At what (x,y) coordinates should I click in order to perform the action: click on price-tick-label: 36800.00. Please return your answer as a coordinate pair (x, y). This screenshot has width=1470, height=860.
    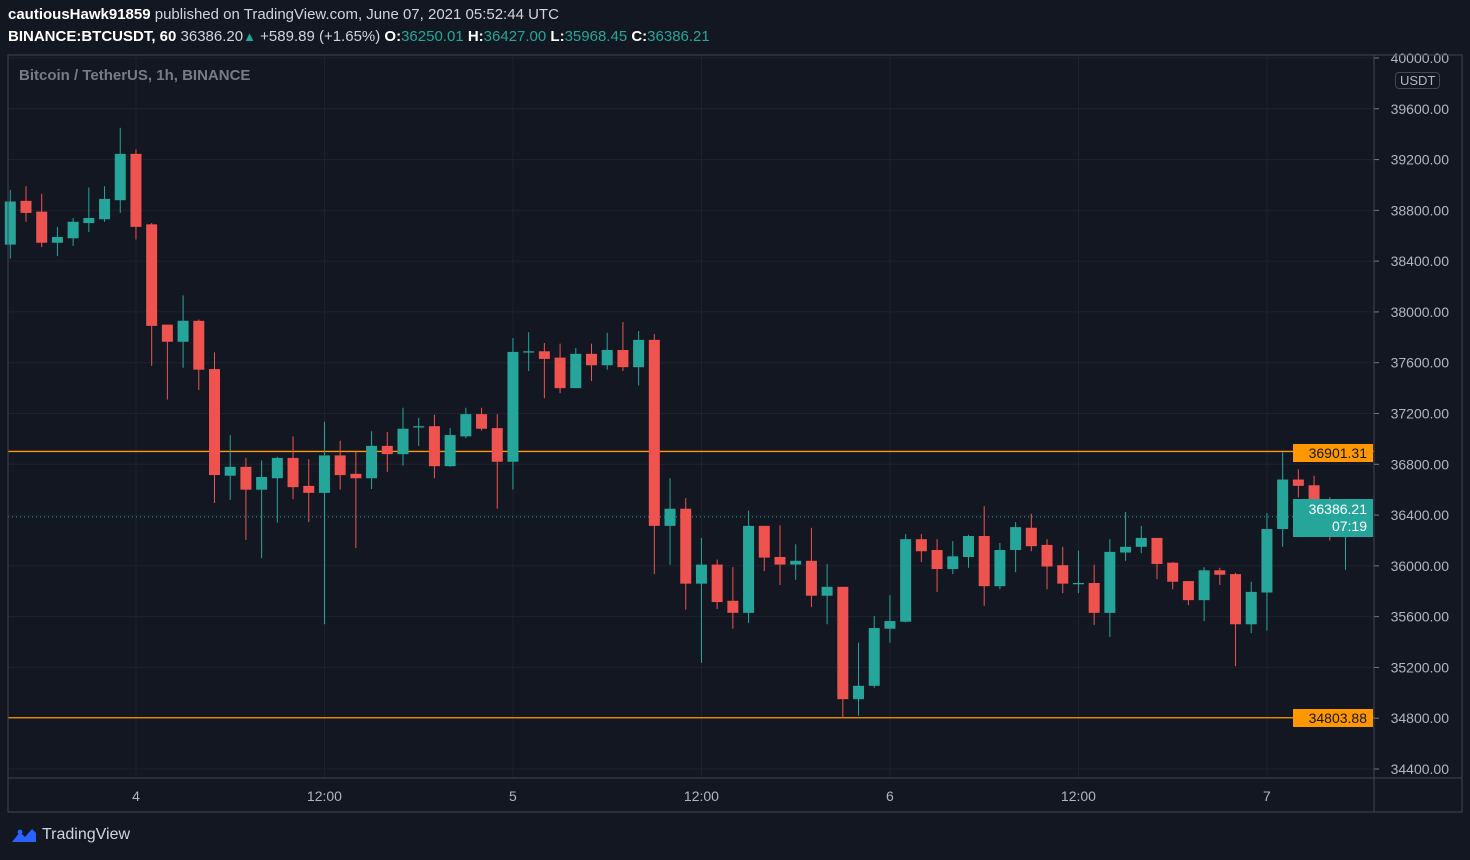
    Looking at the image, I should click on (1420, 464).